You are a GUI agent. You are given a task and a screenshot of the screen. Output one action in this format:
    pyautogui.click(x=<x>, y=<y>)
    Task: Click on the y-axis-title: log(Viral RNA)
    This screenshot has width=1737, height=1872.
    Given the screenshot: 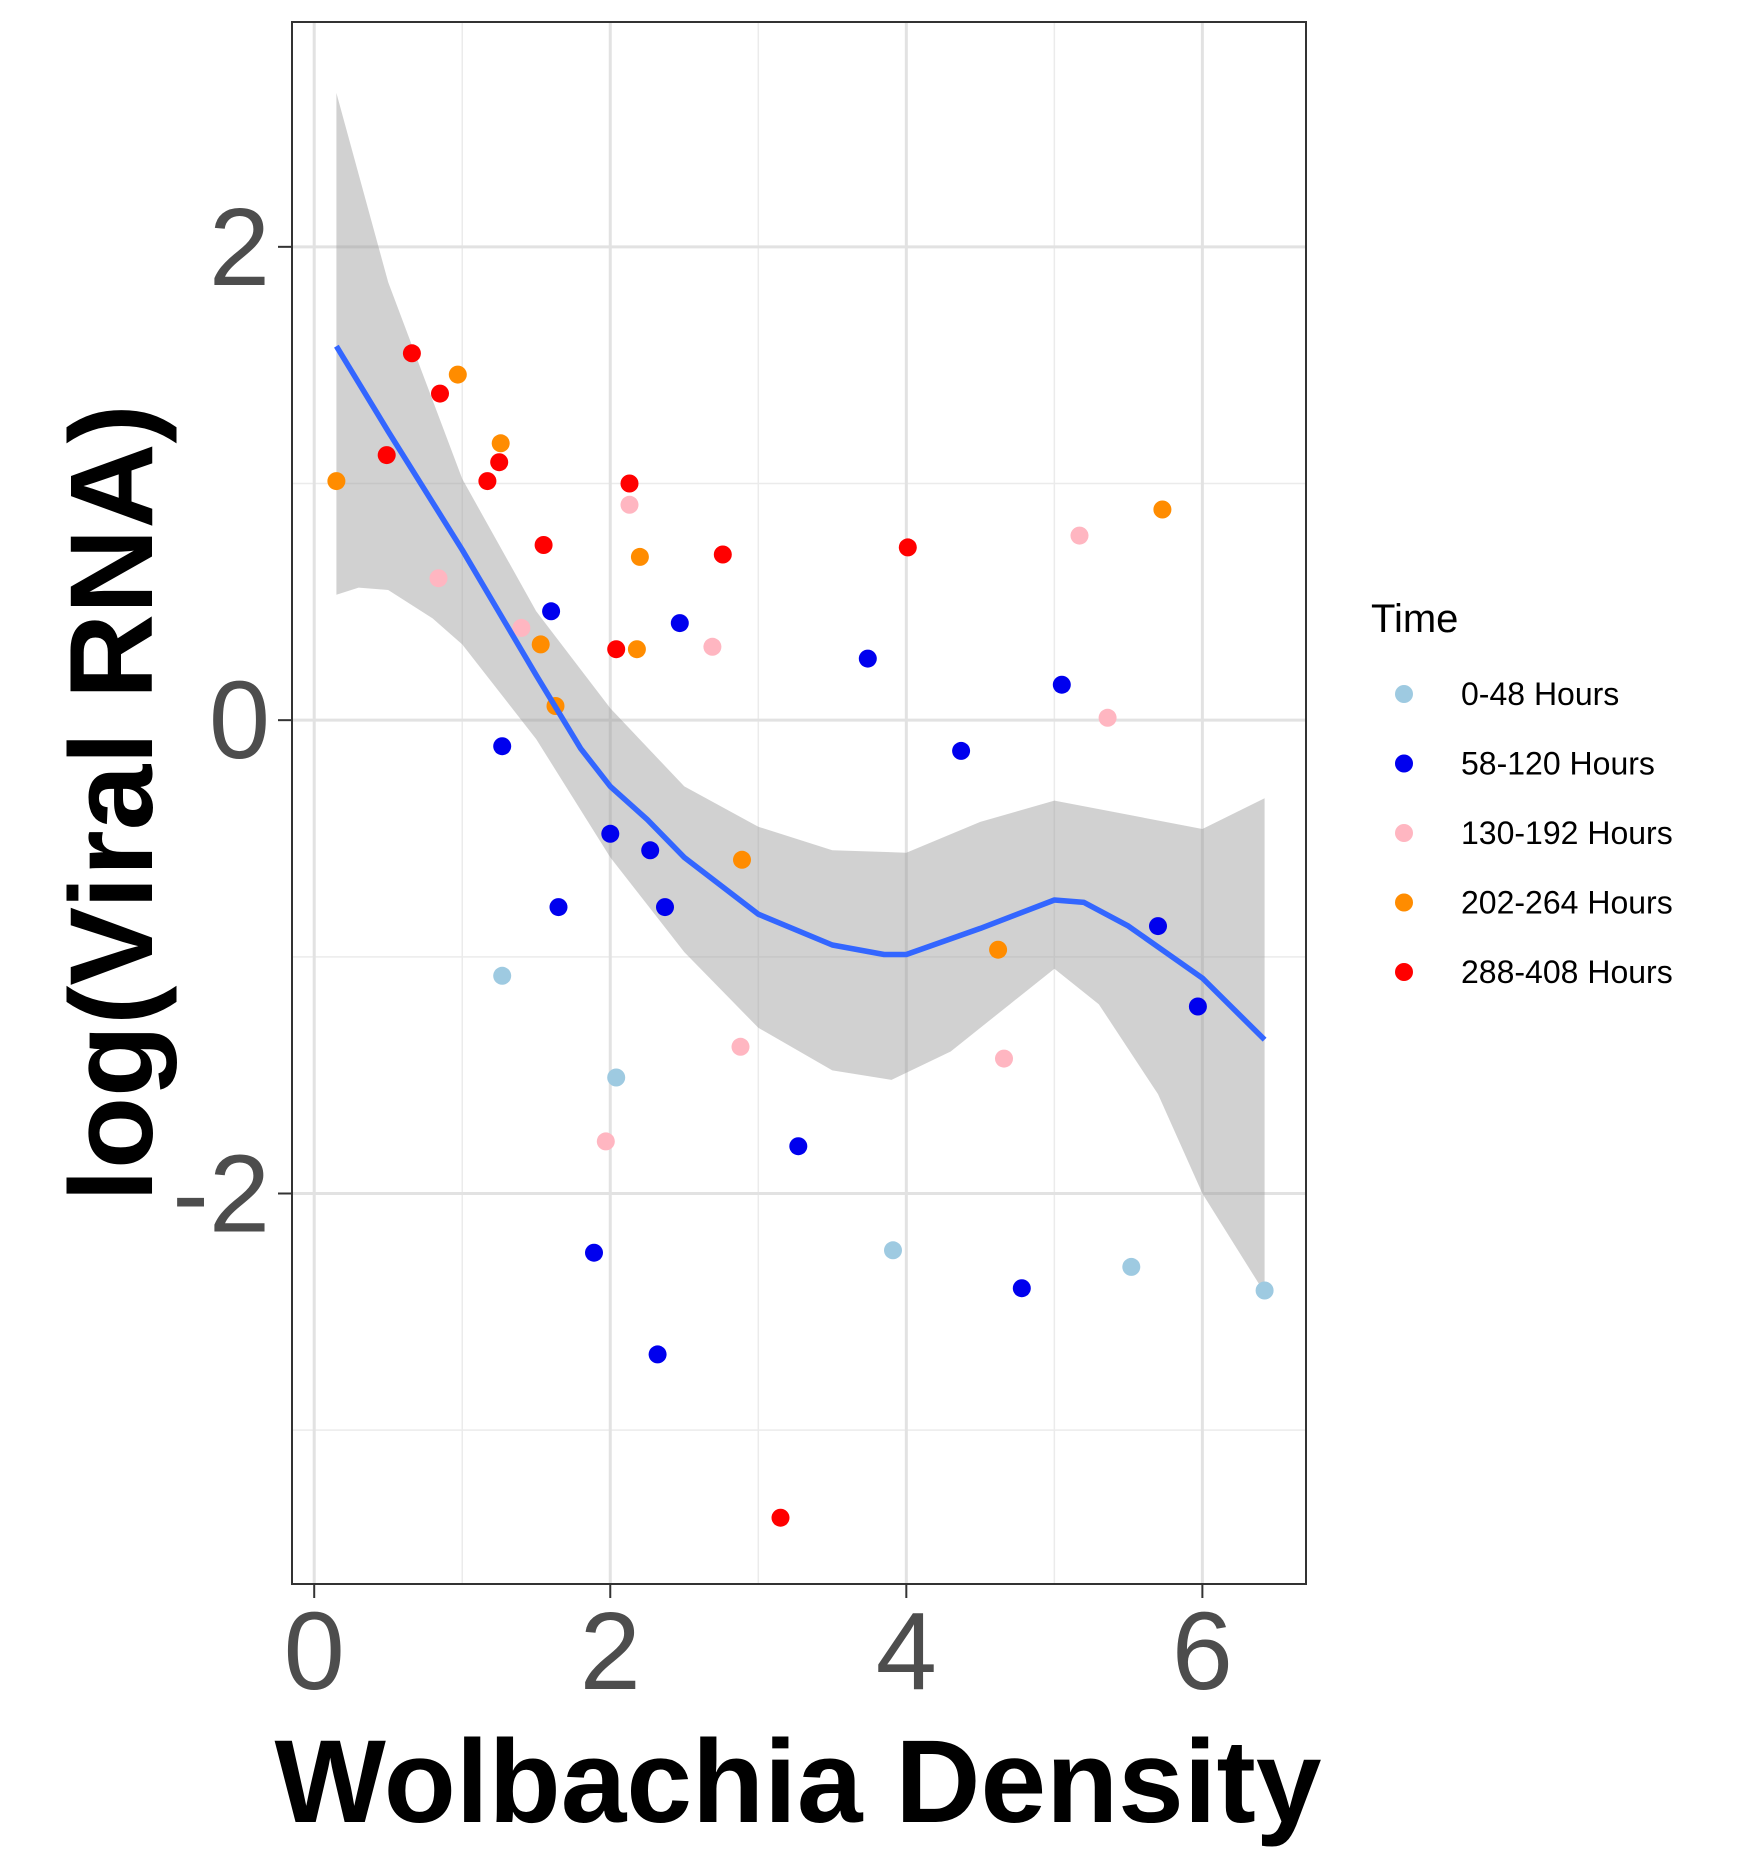 What is the action you would take?
    pyautogui.click(x=112, y=803)
    